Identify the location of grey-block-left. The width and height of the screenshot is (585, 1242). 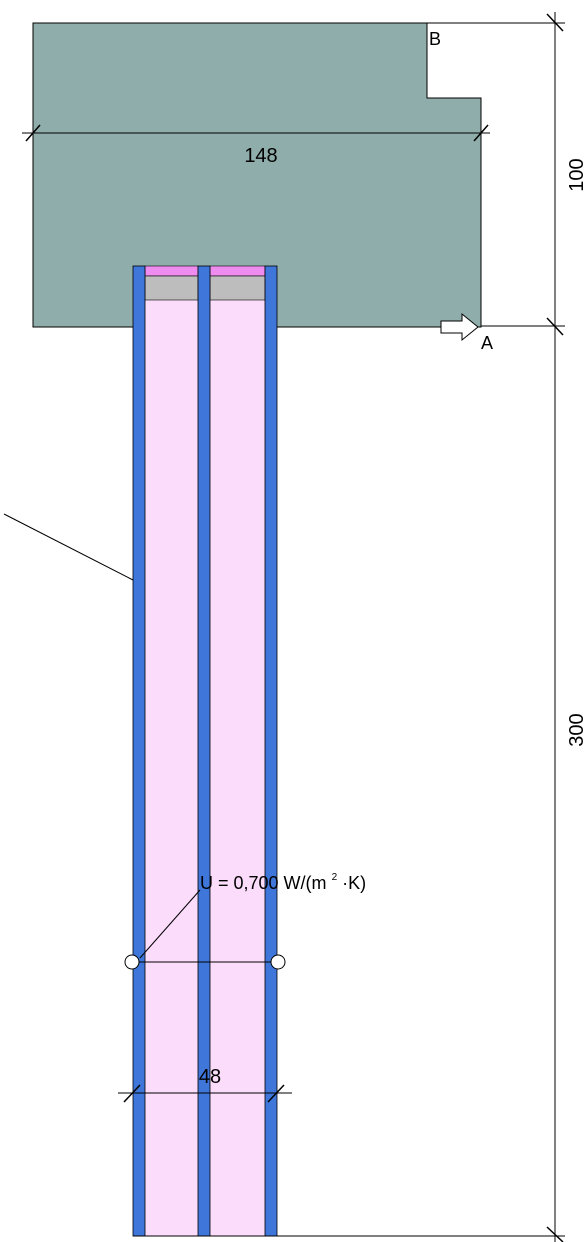
(171, 288).